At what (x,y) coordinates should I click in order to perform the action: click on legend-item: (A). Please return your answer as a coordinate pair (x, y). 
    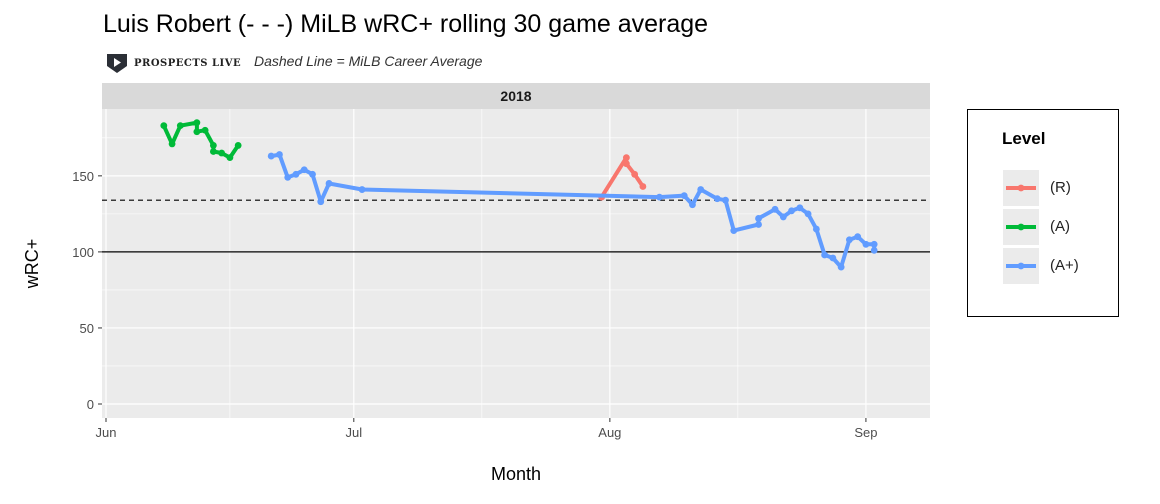
    Looking at the image, I should click on (1058, 227).